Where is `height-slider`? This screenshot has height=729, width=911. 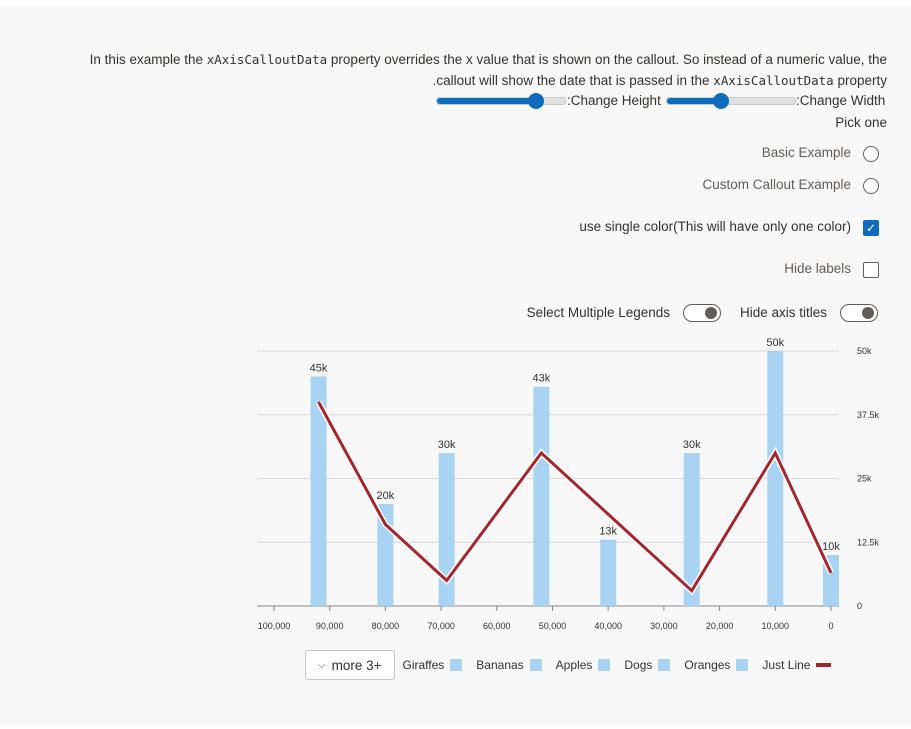 height-slider is located at coordinates (501, 101).